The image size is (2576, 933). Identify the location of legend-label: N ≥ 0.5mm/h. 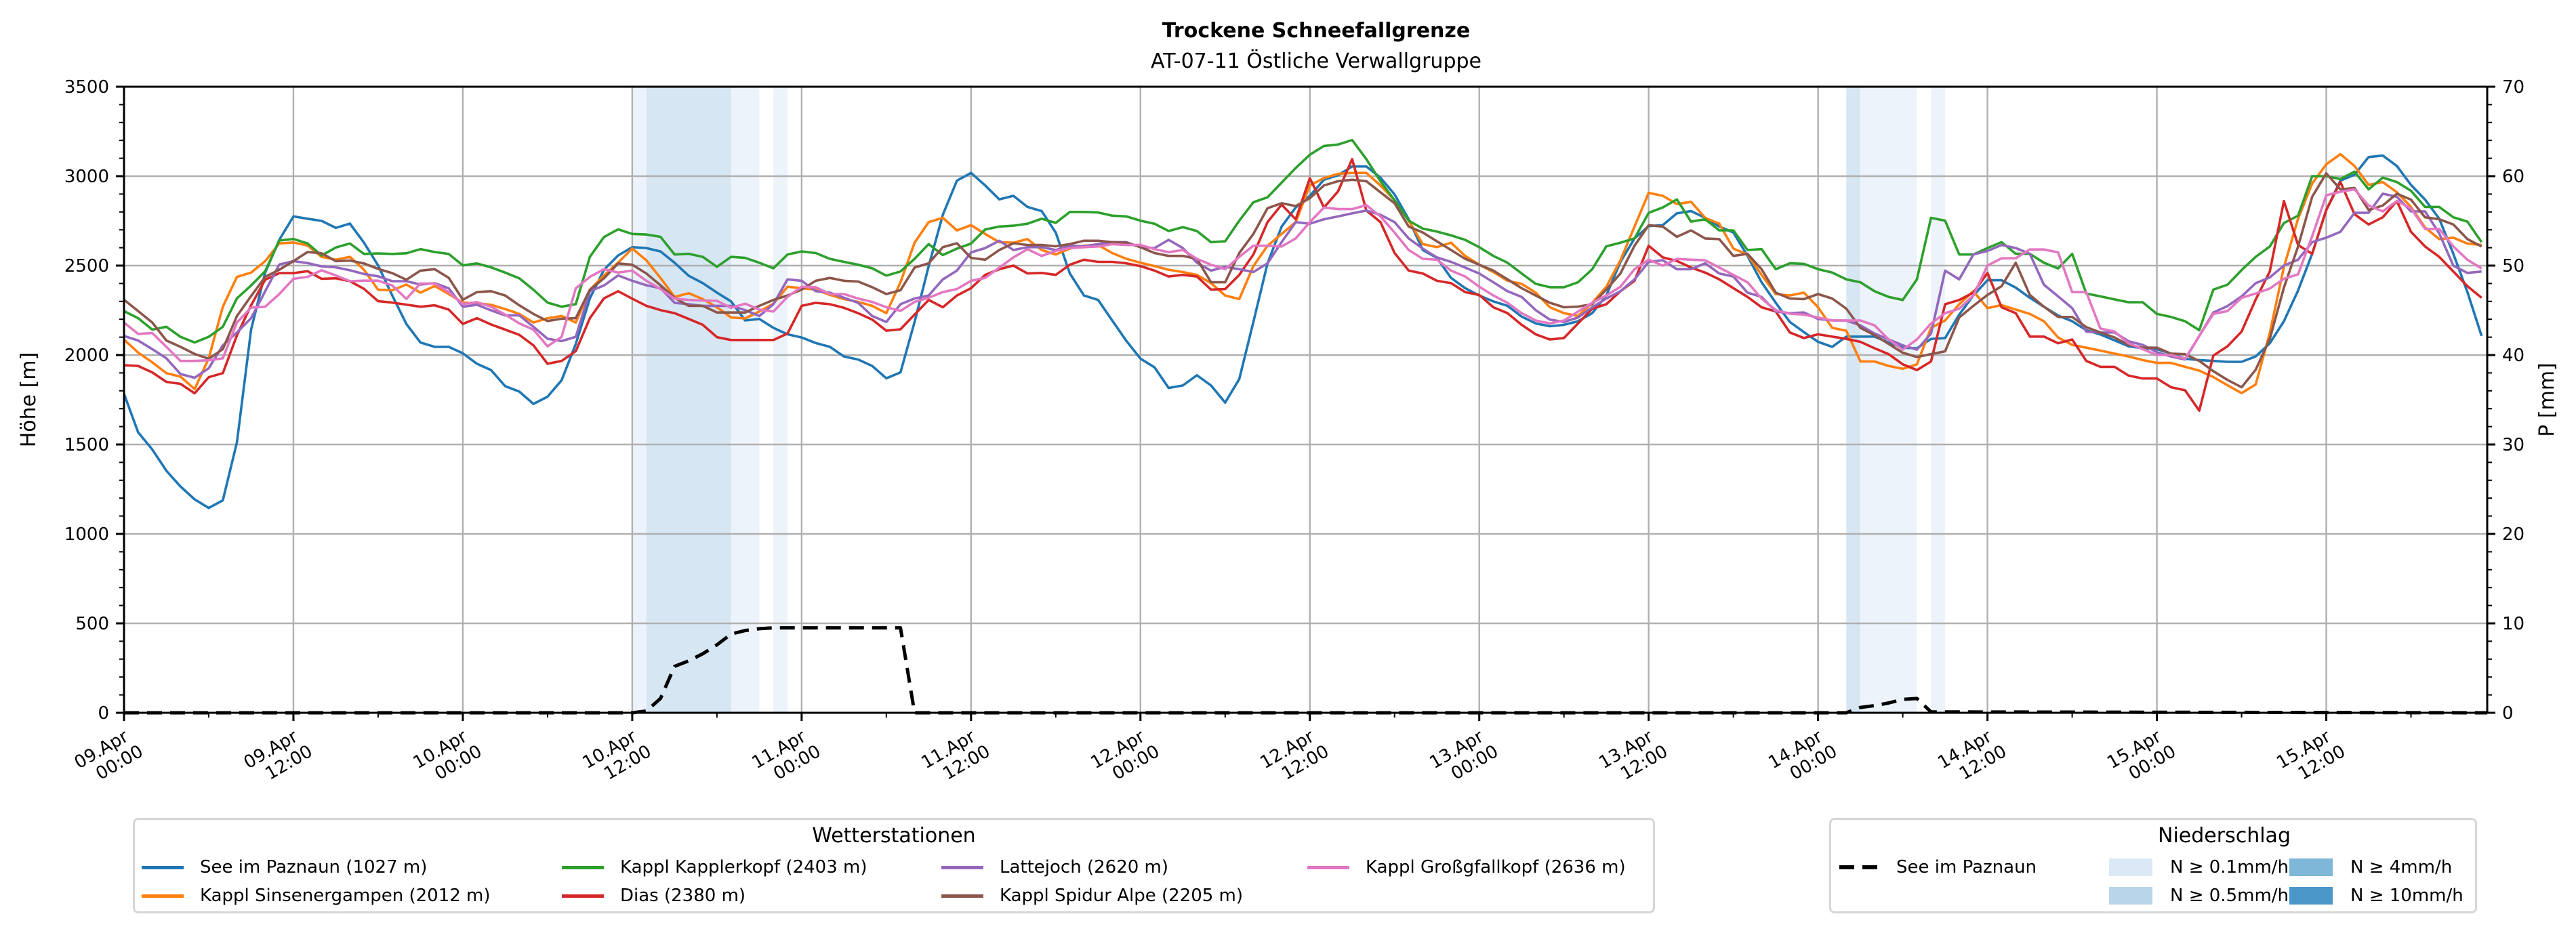
(2230, 896).